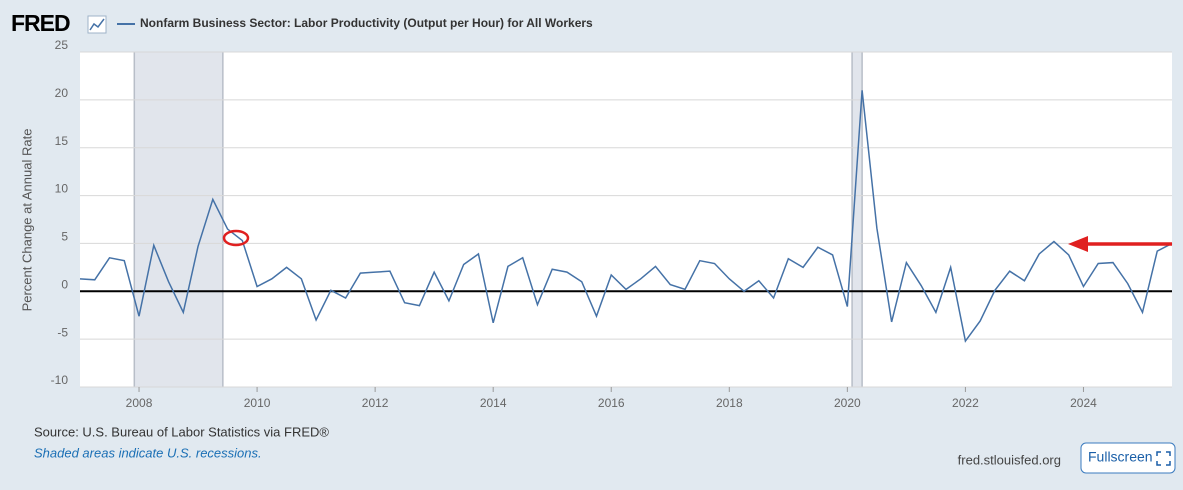 This screenshot has height=490, width=1183. Describe the element at coordinates (1009, 459) in the screenshot. I see `site: fred.stlouisfed.org` at that location.